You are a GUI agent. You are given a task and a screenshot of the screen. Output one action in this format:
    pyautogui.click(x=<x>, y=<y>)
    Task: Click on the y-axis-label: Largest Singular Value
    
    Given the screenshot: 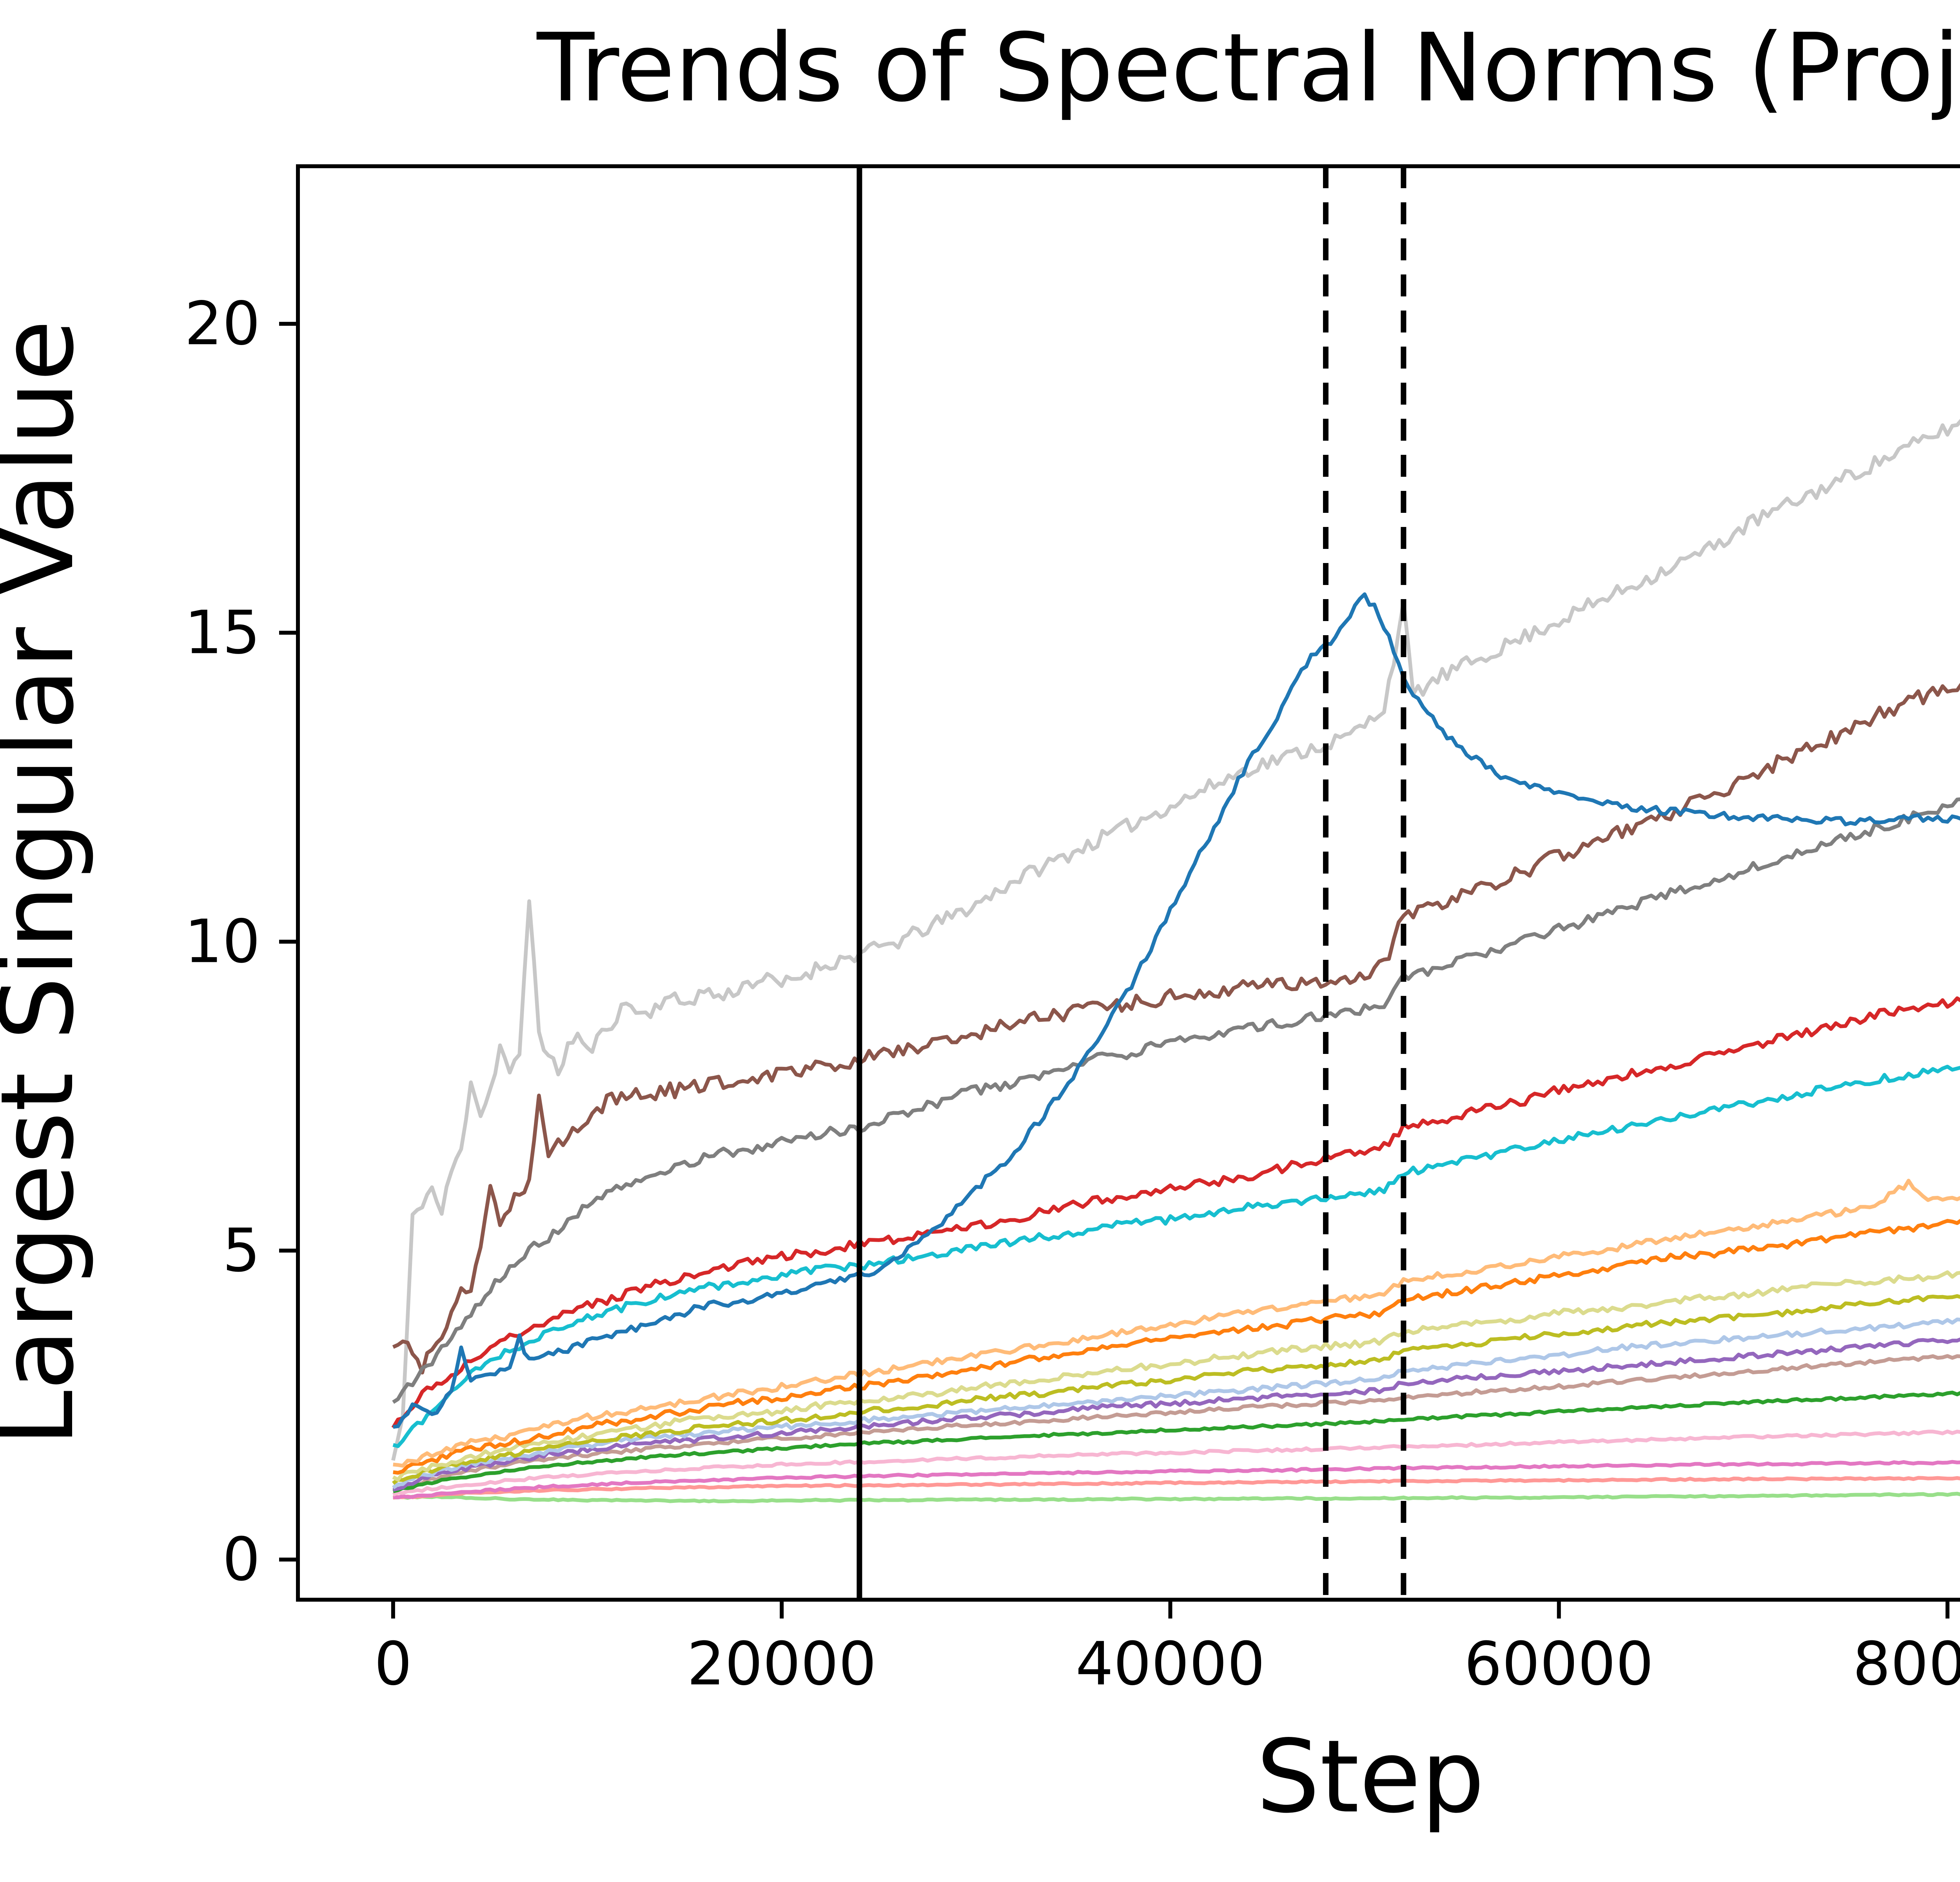 What is the action you would take?
    pyautogui.click(x=48, y=883)
    